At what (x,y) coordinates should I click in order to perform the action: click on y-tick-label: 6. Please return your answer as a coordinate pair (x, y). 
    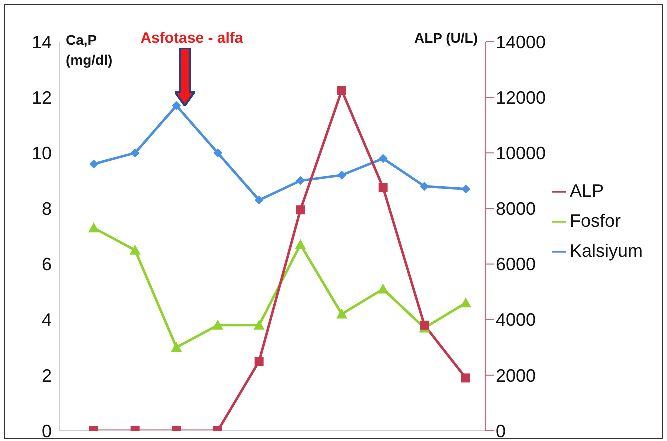
    Looking at the image, I should click on (47, 264).